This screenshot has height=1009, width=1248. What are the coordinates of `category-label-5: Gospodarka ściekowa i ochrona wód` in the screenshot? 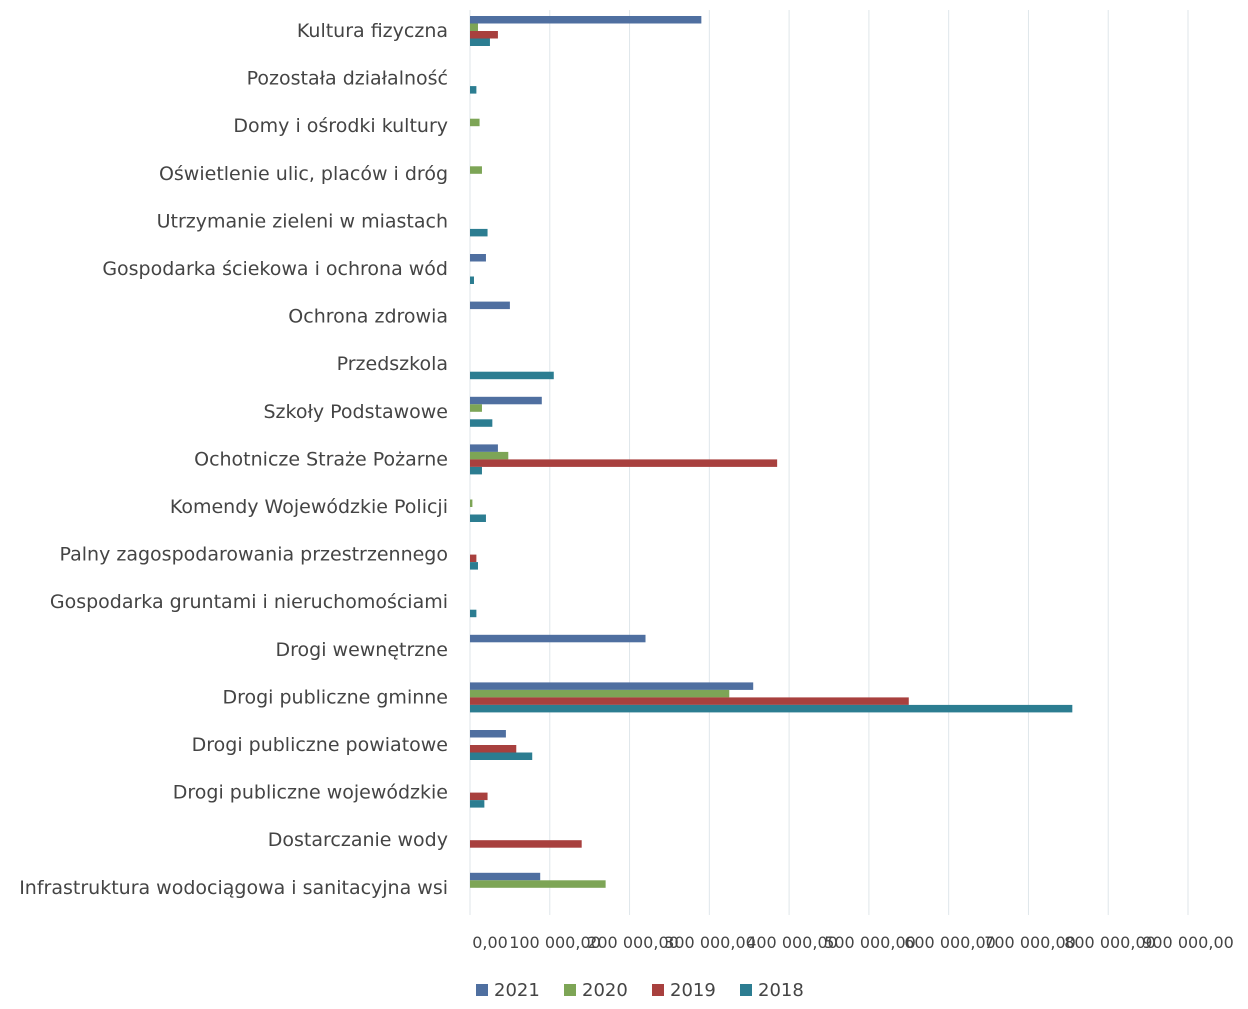 It's located at (275, 269).